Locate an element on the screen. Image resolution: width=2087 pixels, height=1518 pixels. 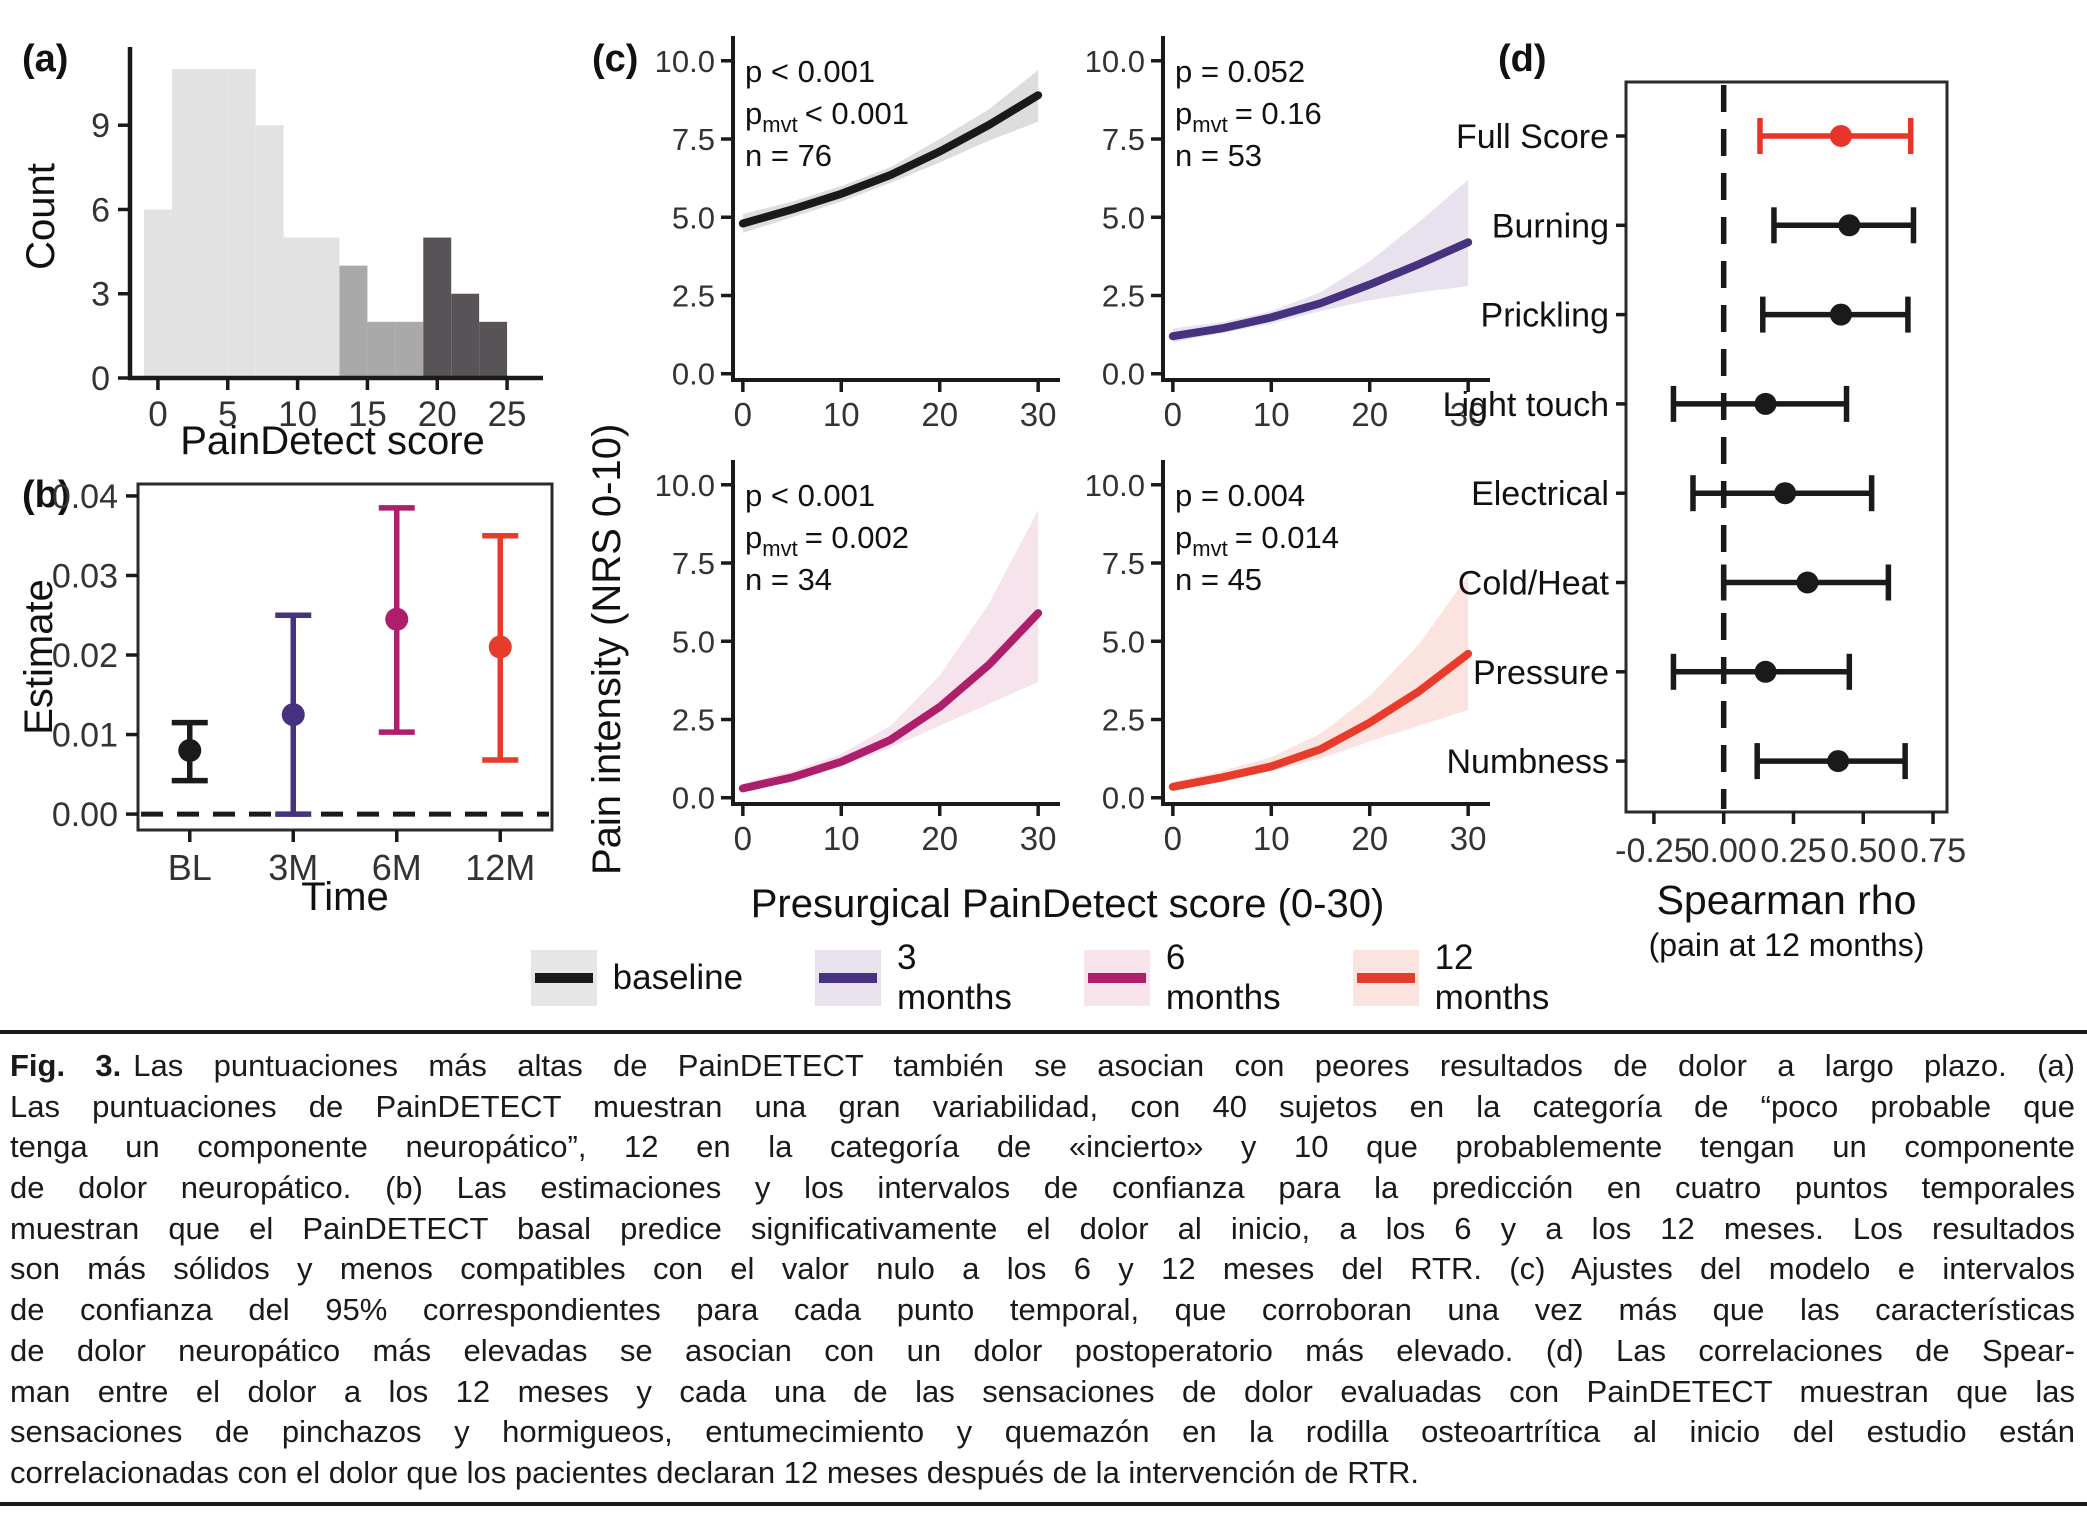
stat-n-value: n = 53 is located at coordinates (1218, 155).